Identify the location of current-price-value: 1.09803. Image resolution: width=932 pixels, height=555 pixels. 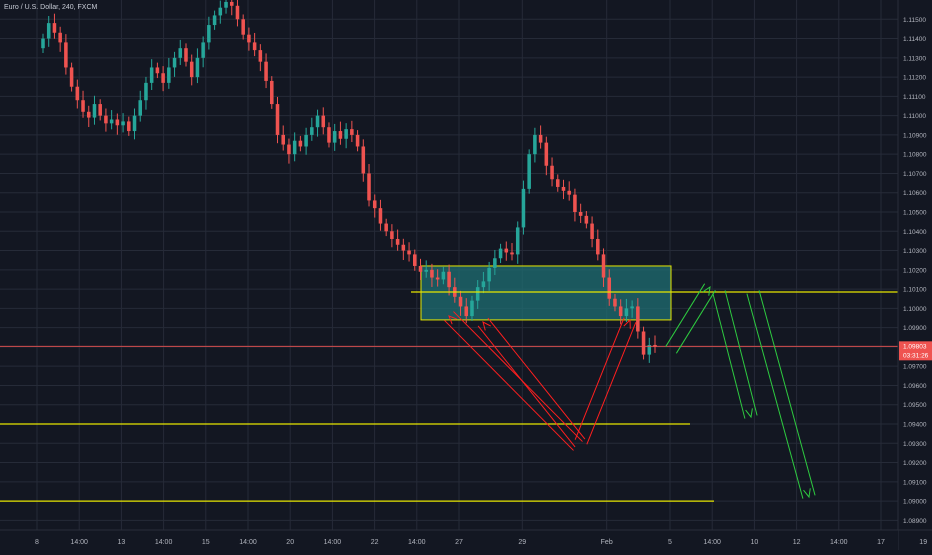
(915, 346).